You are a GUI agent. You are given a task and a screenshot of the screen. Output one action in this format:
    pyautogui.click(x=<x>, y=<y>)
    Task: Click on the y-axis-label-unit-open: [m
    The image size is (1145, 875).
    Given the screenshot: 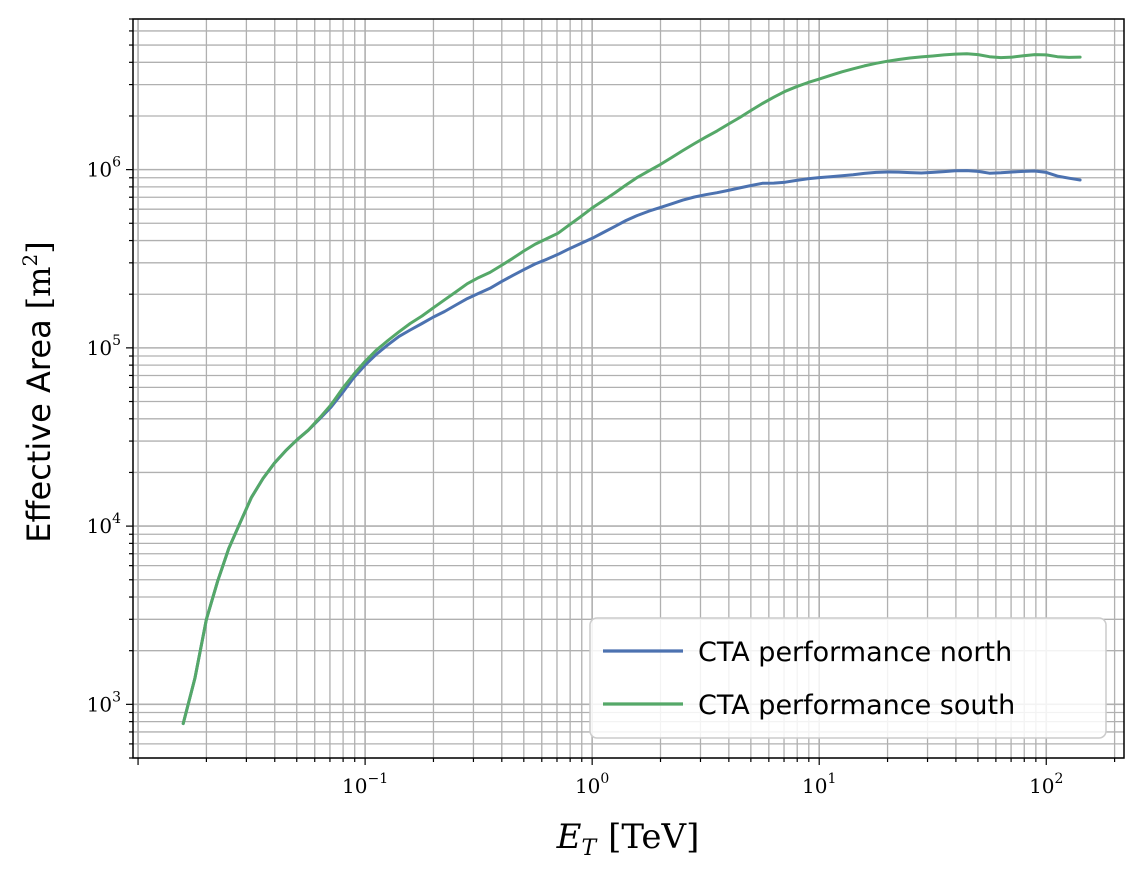 What is the action you would take?
    pyautogui.click(x=39, y=287)
    